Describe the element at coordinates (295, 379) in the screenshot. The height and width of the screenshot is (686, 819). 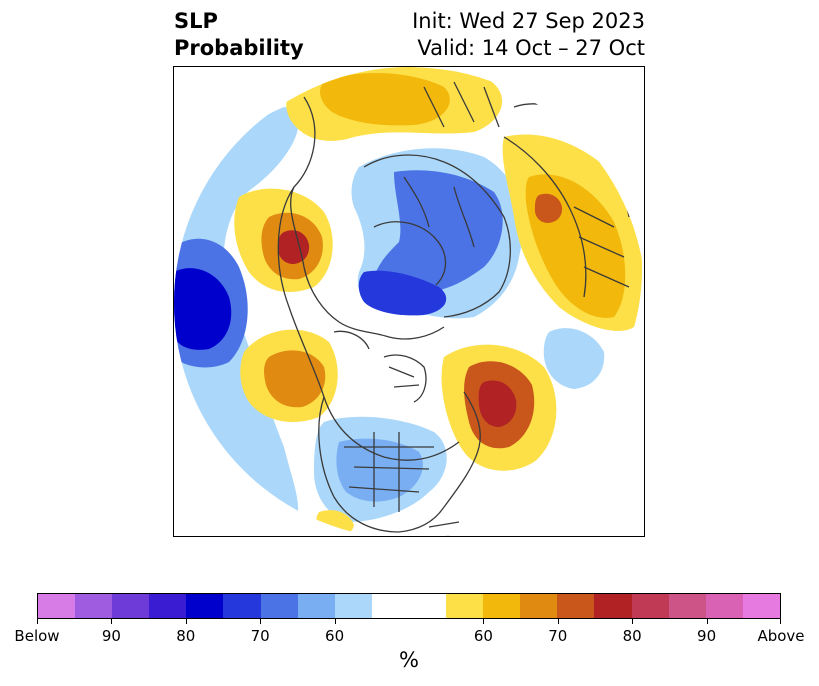
I see `above-core-northeast-pacific` at that location.